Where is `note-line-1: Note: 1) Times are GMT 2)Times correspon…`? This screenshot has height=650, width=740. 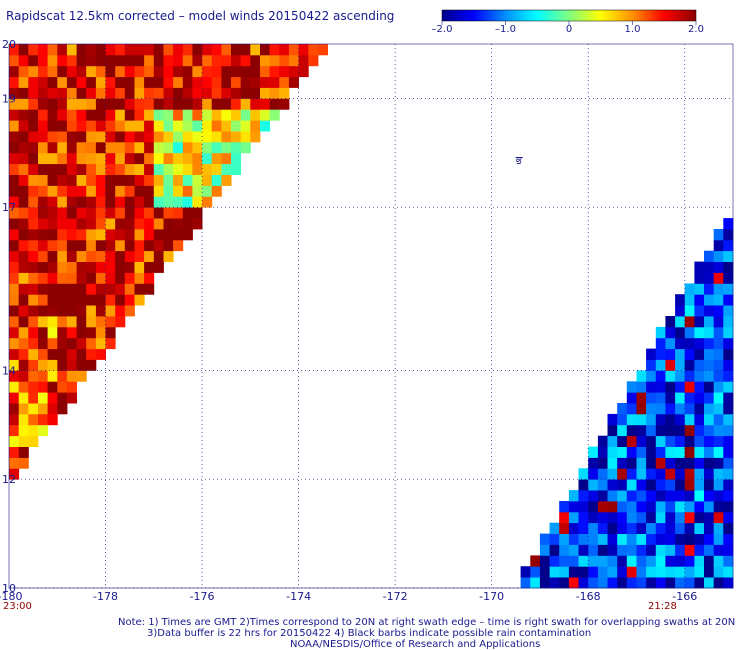
note-line-1: Note: 1) Times are GMT 2)Times correspon… is located at coordinates (426, 622).